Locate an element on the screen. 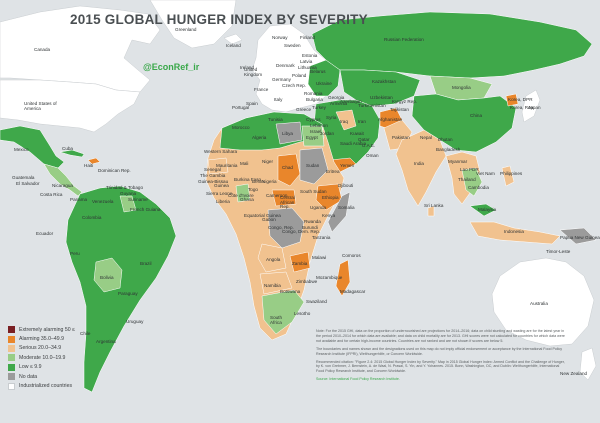 The width and height of the screenshot is (600, 423). region-iraq is located at coordinates (346, 120).